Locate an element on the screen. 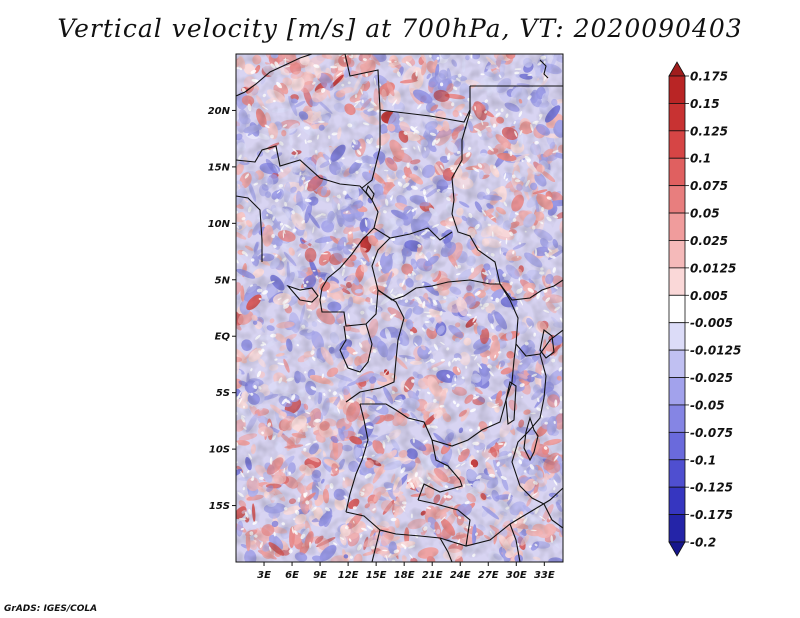 The width and height of the screenshot is (800, 618). colorbar-label: 0.025 is located at coordinates (709, 241).